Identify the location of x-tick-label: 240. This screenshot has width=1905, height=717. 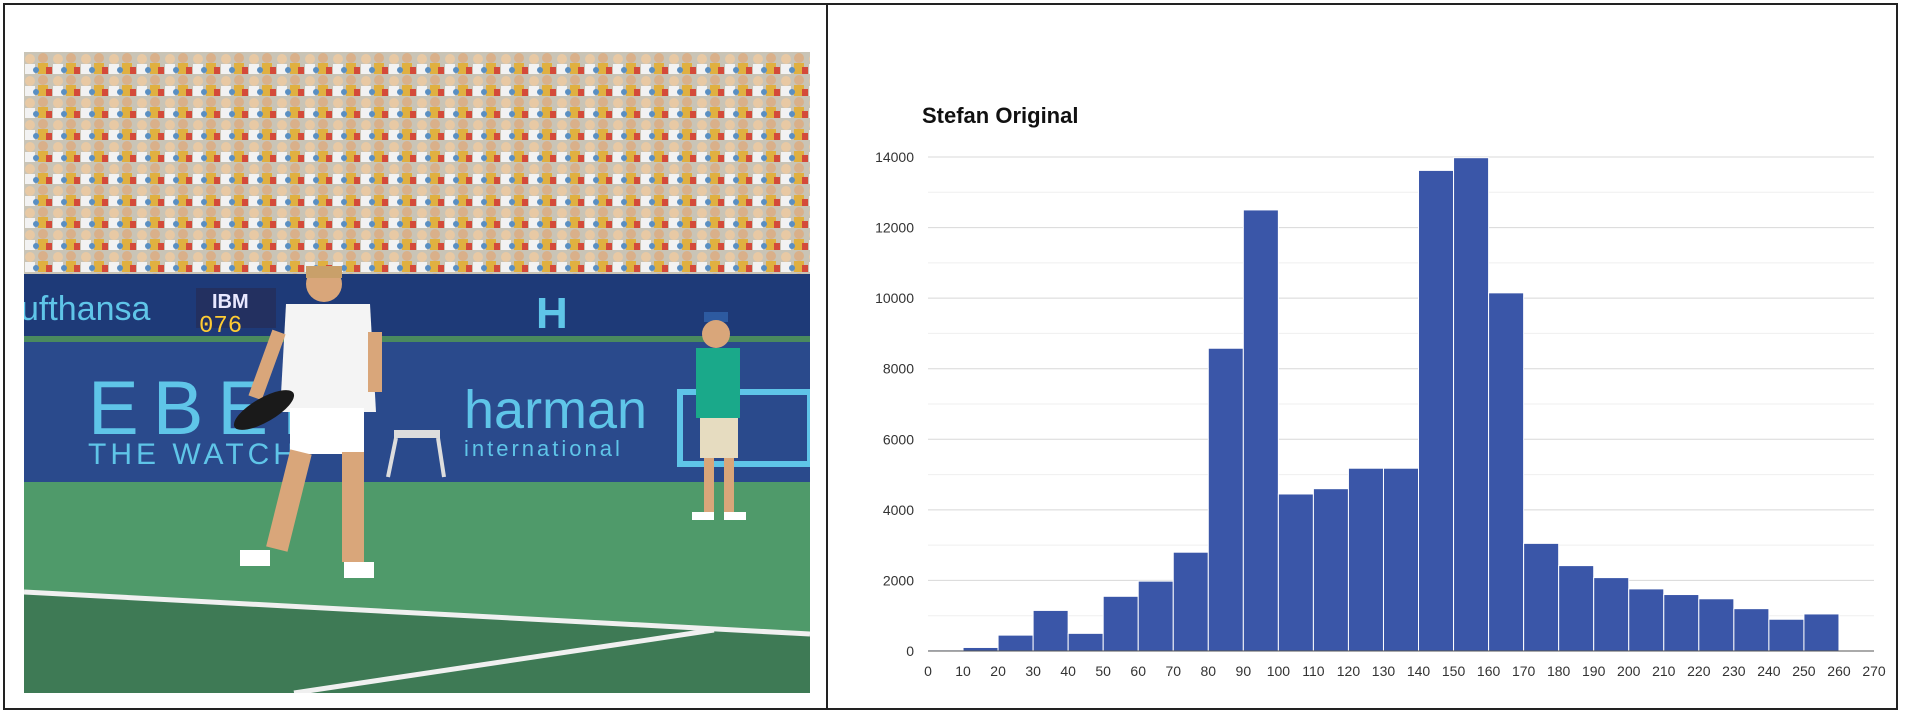
(1769, 671).